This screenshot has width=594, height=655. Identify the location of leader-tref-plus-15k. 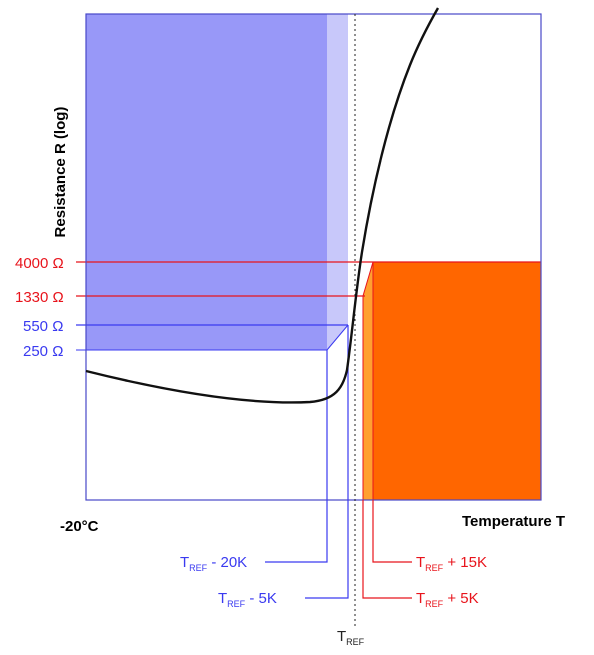
(392, 531).